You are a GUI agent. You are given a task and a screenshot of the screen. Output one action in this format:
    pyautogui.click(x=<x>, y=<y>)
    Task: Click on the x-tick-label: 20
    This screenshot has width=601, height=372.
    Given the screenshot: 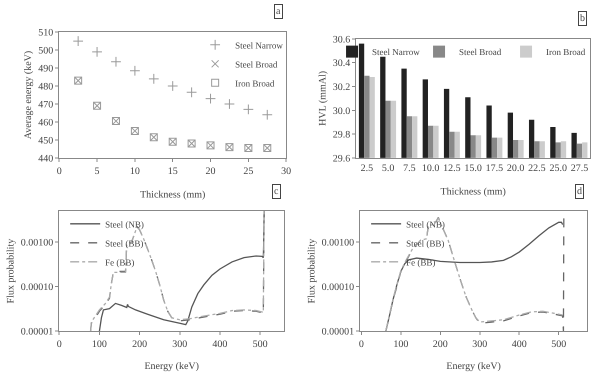 What is the action you would take?
    pyautogui.click(x=211, y=171)
    